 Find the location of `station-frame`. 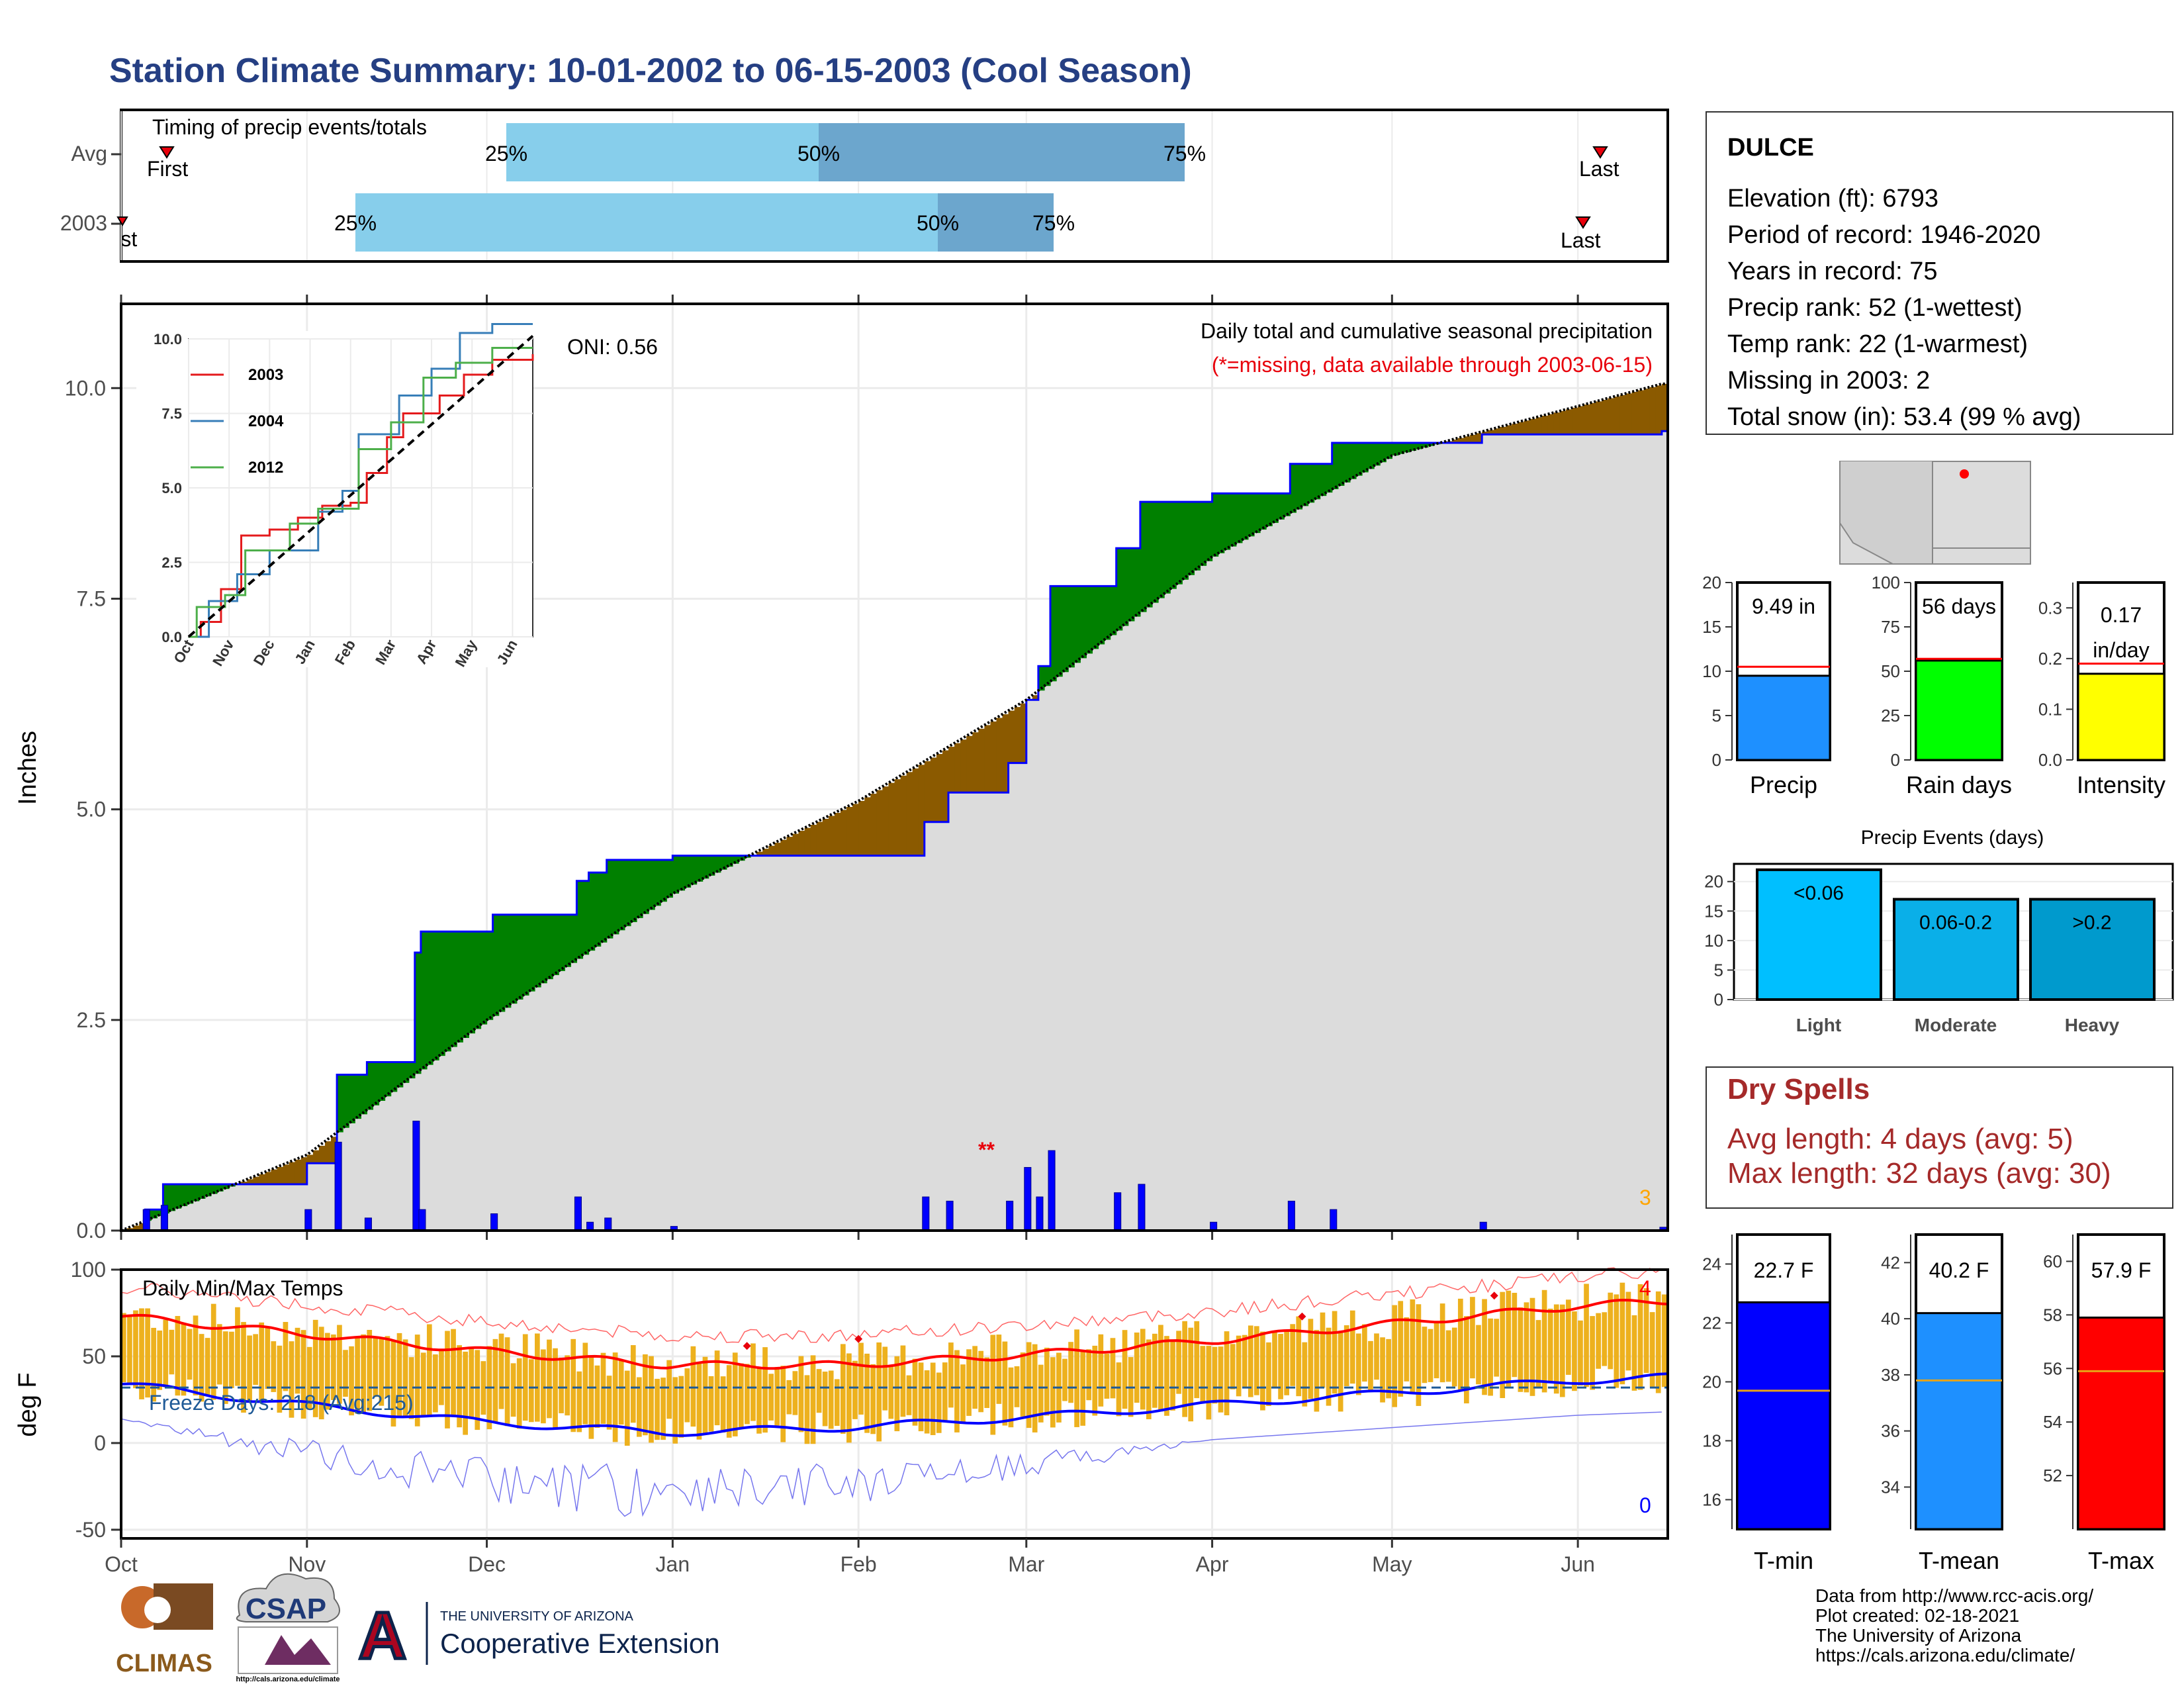

station-frame is located at coordinates (1940, 273).